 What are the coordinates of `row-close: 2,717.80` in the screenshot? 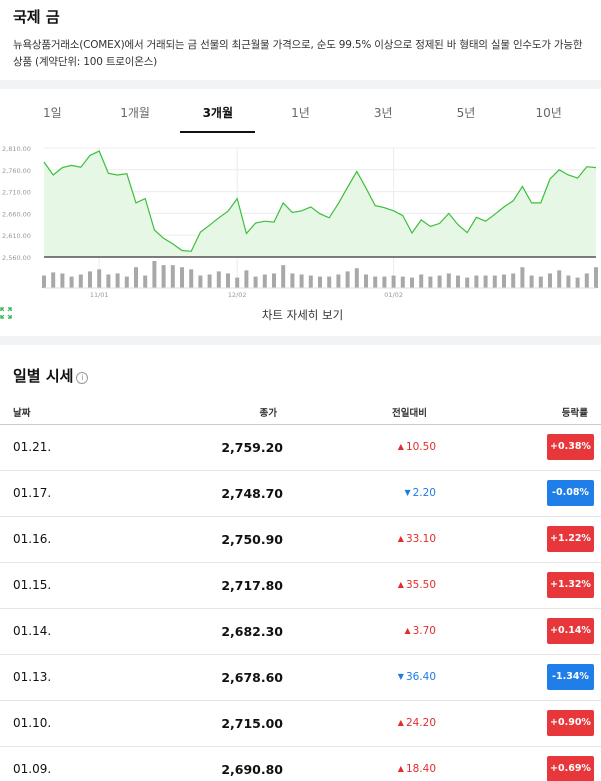 It's located at (215, 585).